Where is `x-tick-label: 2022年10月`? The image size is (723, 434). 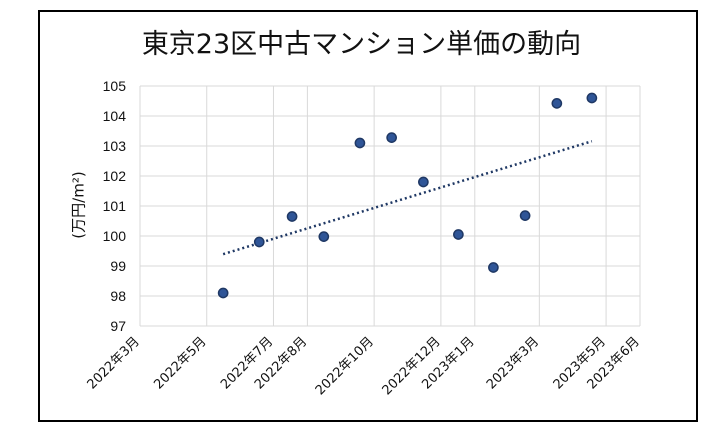 x-tick-label: 2022年10月 is located at coordinates (345, 366).